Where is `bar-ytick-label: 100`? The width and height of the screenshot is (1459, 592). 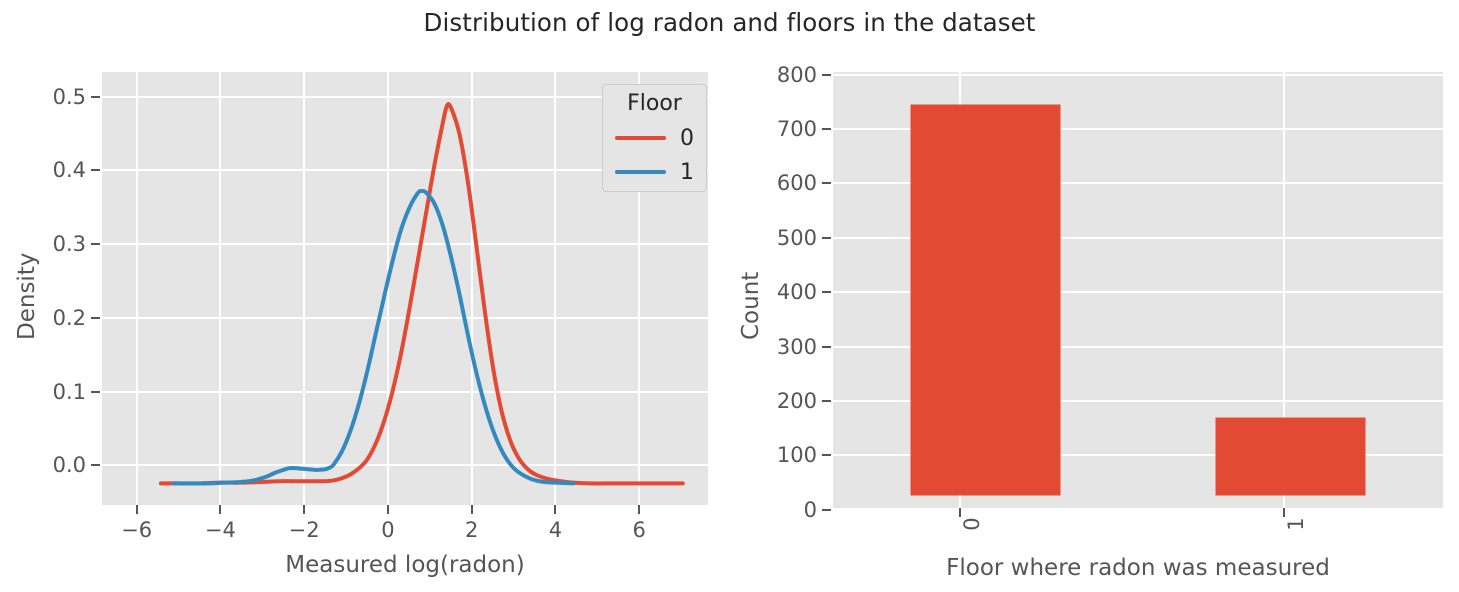
bar-ytick-label: 100 is located at coordinates (796, 455).